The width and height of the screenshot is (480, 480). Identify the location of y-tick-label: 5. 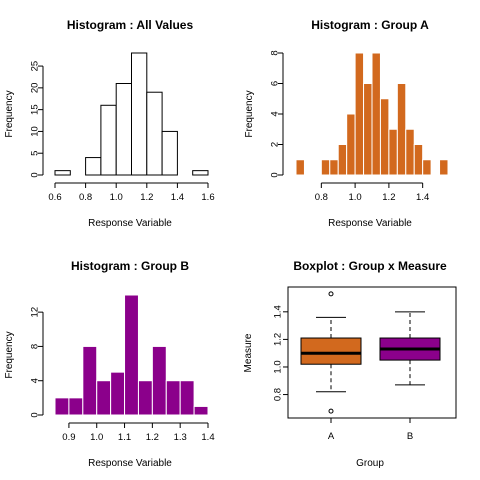
(34, 153).